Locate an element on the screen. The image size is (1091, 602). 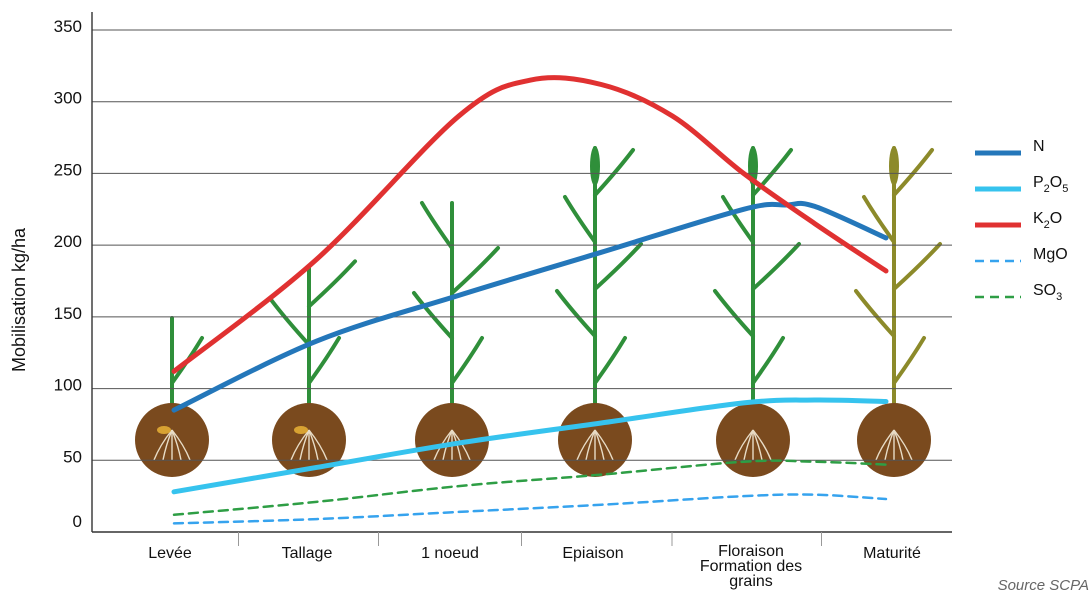
legend-label-sub: 3 is located at coordinates (1059, 297).